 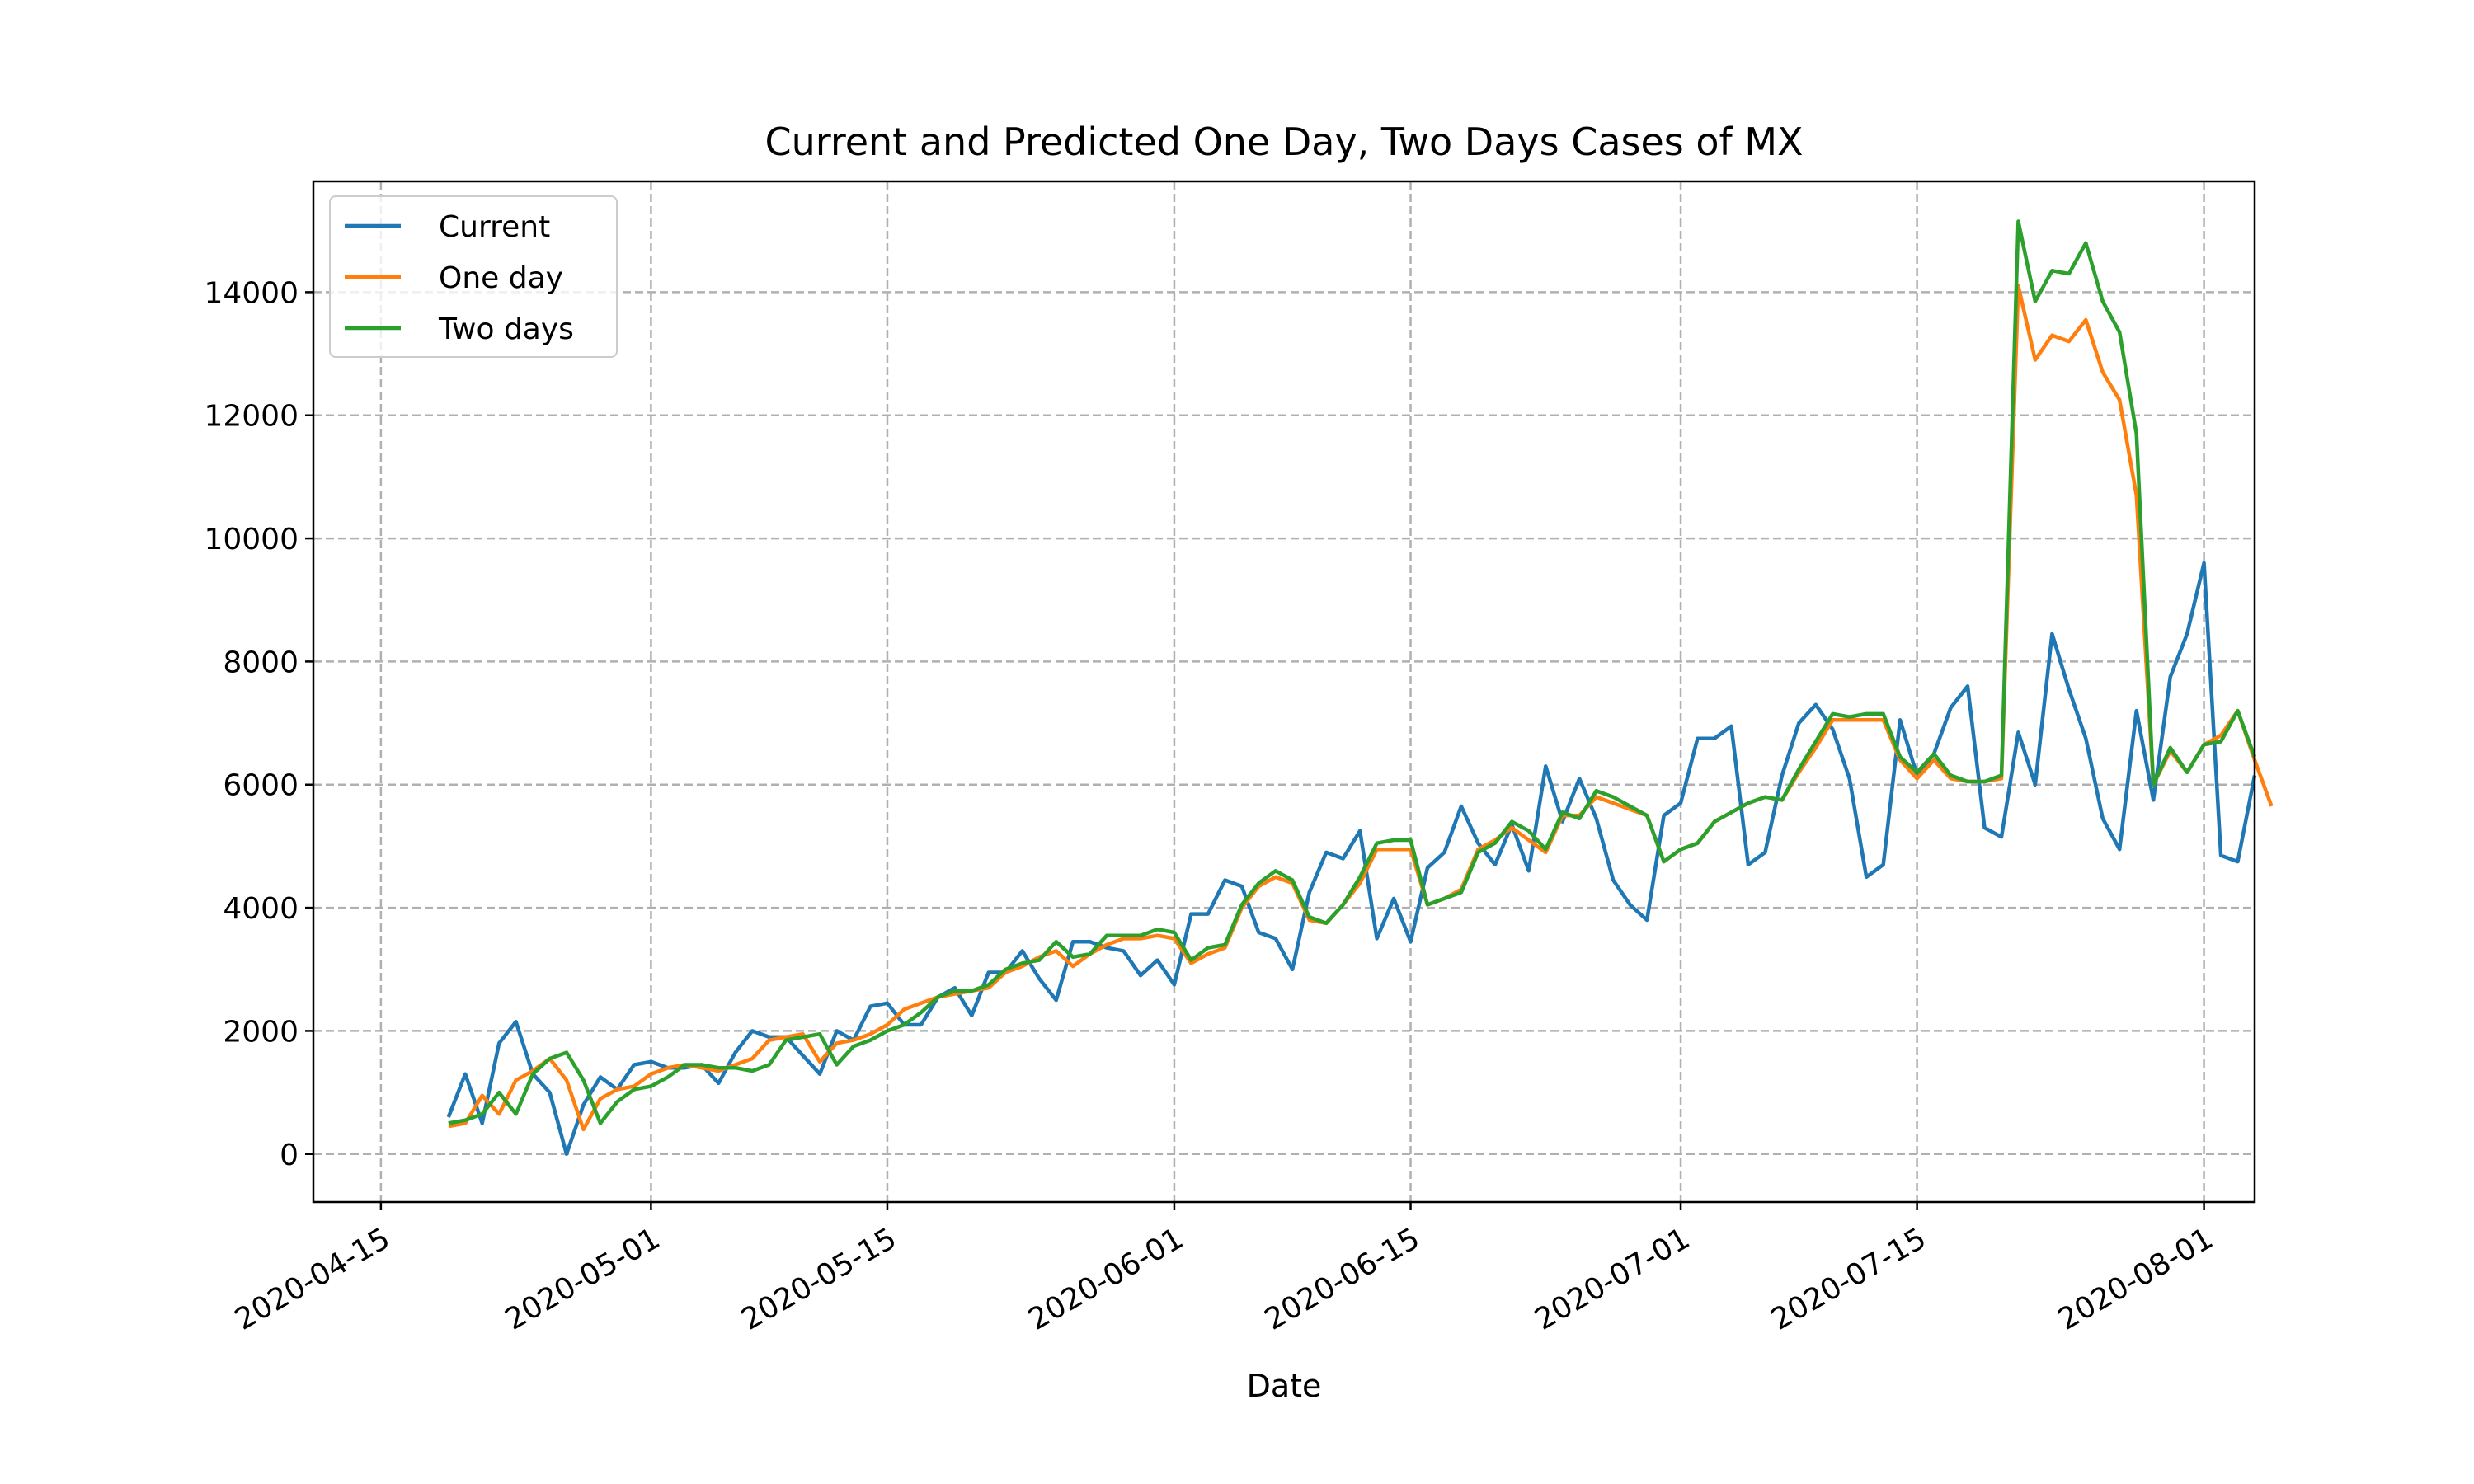 What do you see at coordinates (251, 417) in the screenshot?
I see `y-tick-label: 12000` at bounding box center [251, 417].